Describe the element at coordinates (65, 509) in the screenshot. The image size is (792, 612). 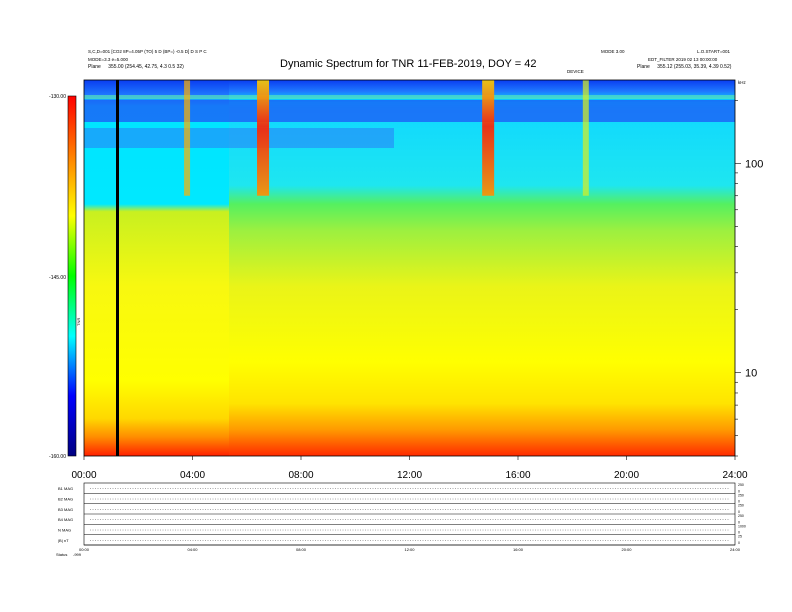
I see `lower-row-label-2: B3 MAG` at that location.